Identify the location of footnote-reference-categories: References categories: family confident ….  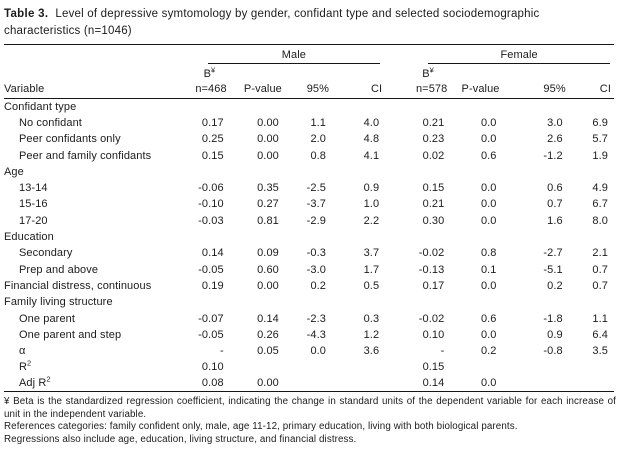
(261, 427).